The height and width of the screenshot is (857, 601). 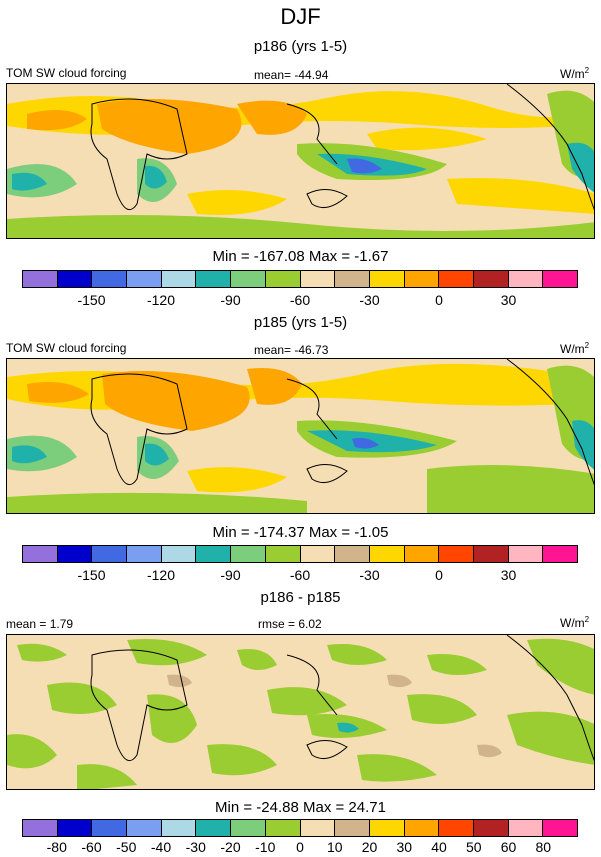 I want to click on panel-2-unit-label: W/m2, so click(x=575, y=348).